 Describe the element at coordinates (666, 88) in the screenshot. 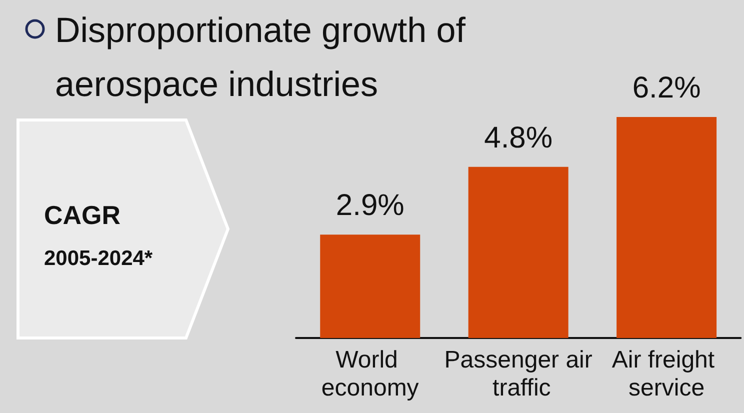

I see `data-label: 6.2%` at that location.